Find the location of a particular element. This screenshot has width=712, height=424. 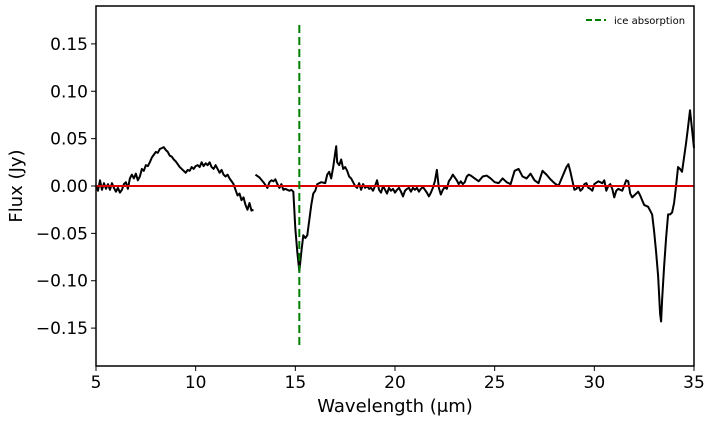

y-tick-label: −0.05 is located at coordinates (62, 234).